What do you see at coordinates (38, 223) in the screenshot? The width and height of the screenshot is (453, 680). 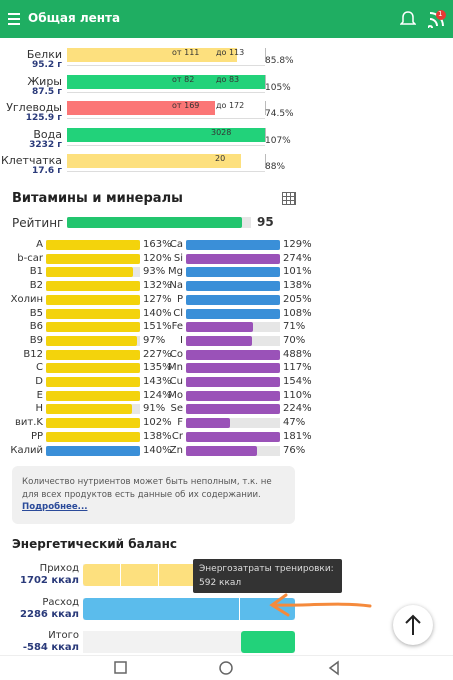 I see `rating-label: Рейтинг` at bounding box center [38, 223].